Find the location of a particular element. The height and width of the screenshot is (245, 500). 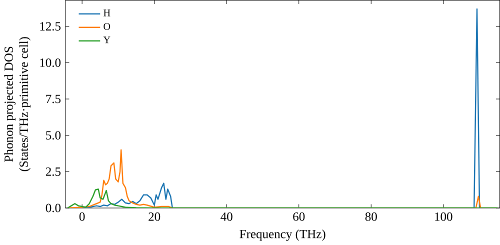

y-tick-label: 5.0 is located at coordinates (53, 135).